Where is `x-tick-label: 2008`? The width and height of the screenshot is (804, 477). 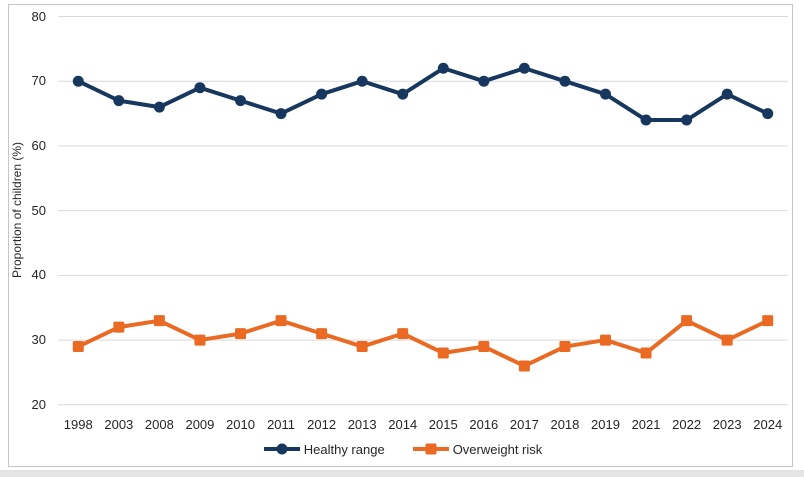 x-tick-label: 2008 is located at coordinates (159, 424).